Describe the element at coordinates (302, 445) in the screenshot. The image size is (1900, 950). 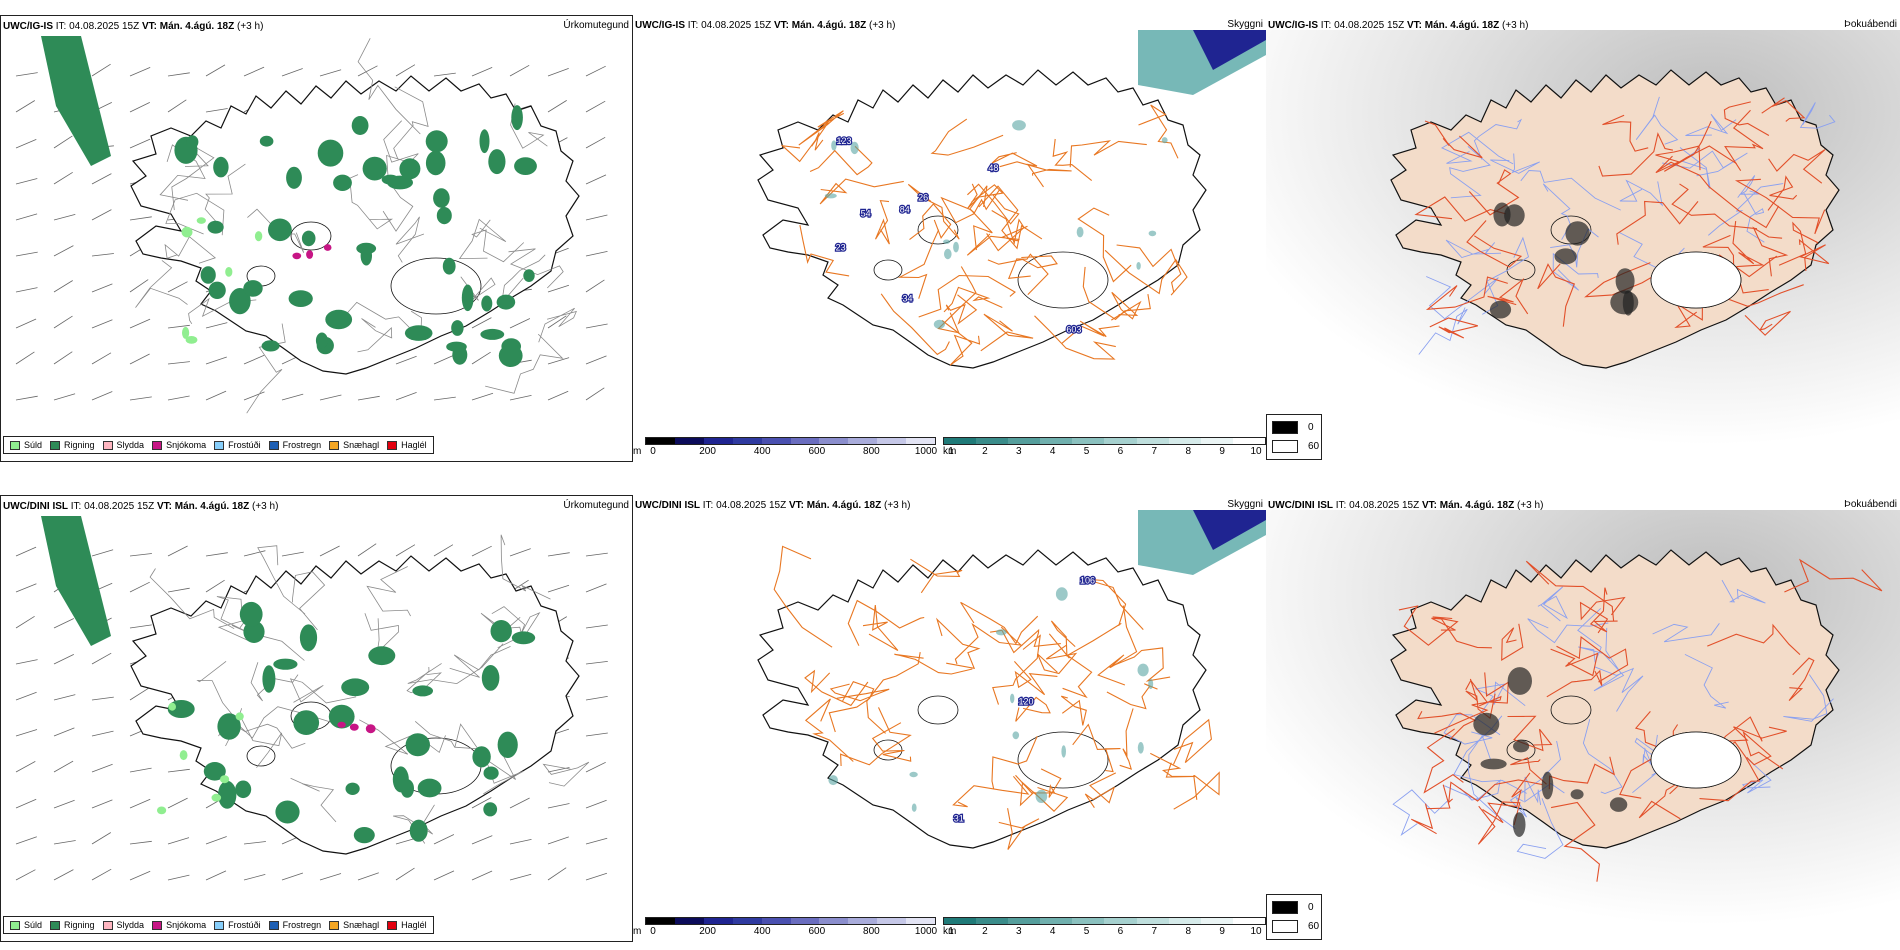
I see `legend-label: Frostregn` at that location.